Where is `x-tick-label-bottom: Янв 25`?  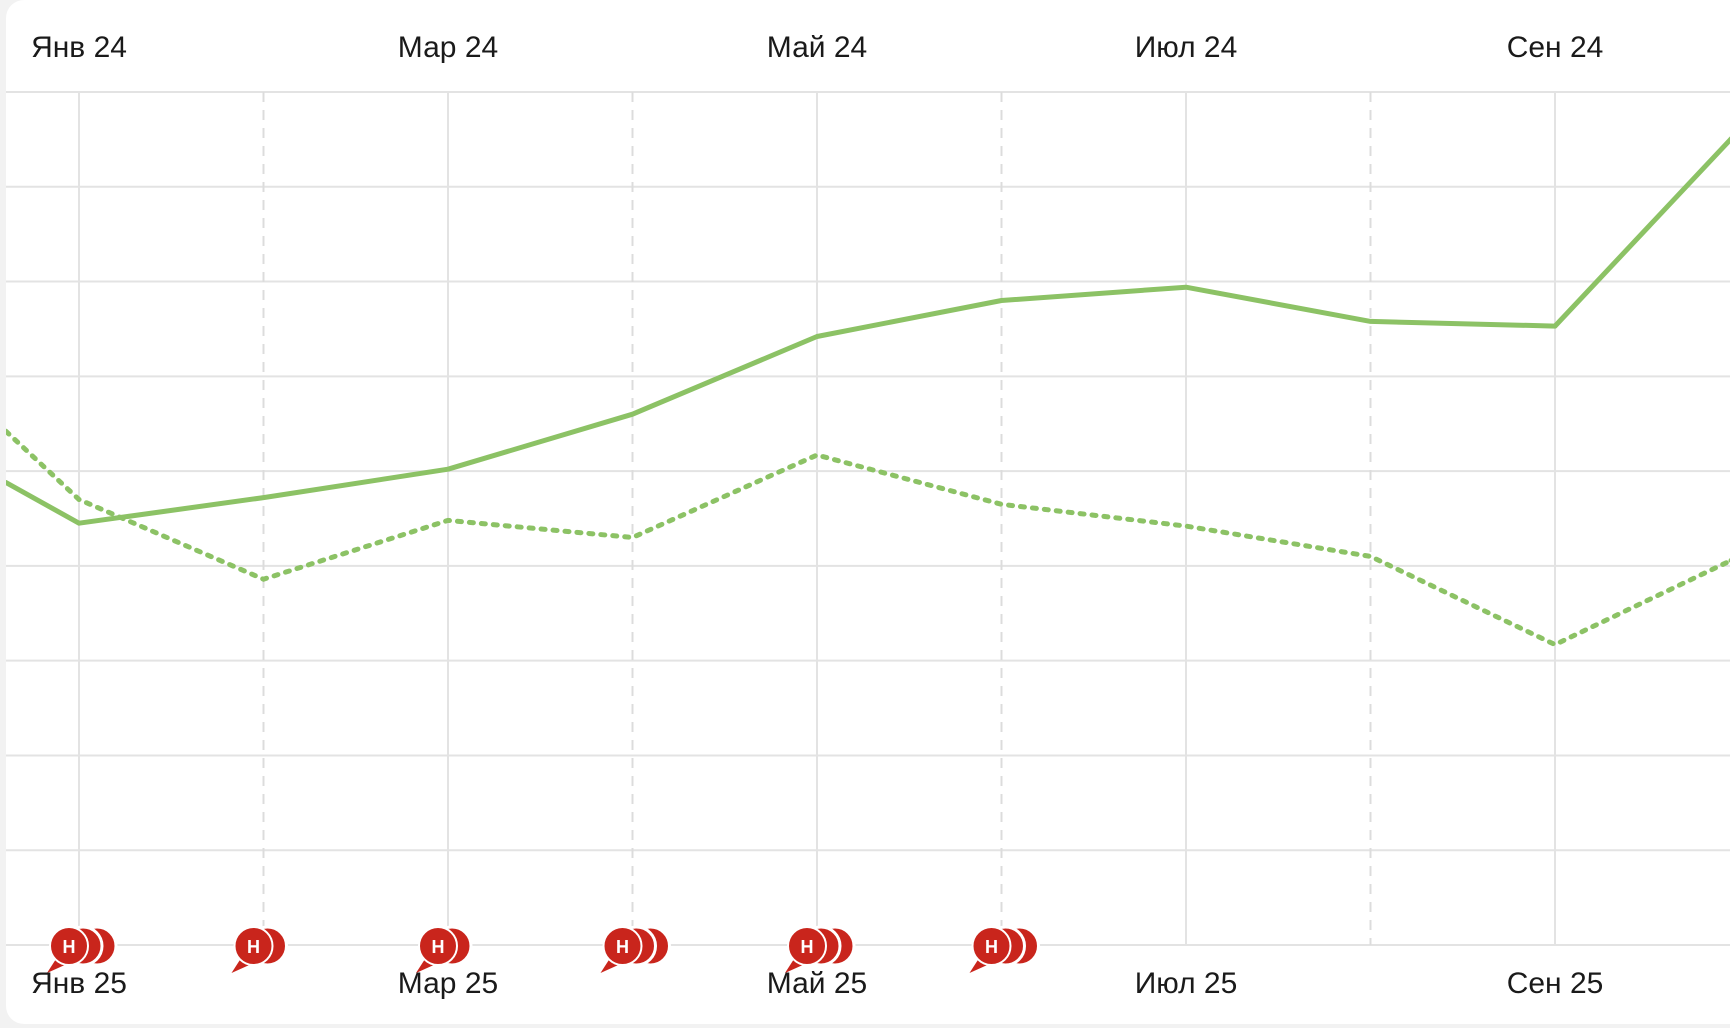 x-tick-label-bottom: Янв 25 is located at coordinates (79, 983).